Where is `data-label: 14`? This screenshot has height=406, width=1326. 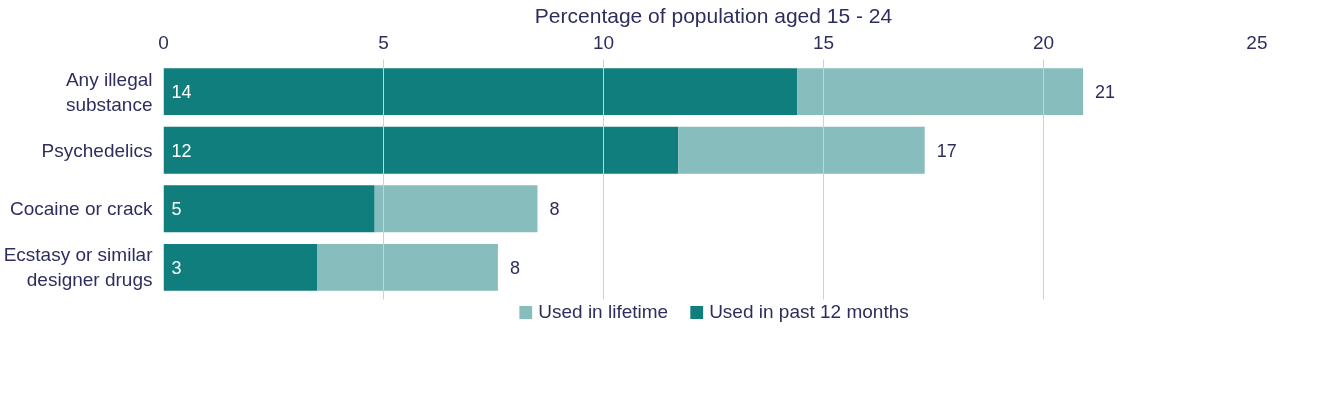 data-label: 14 is located at coordinates (181, 92).